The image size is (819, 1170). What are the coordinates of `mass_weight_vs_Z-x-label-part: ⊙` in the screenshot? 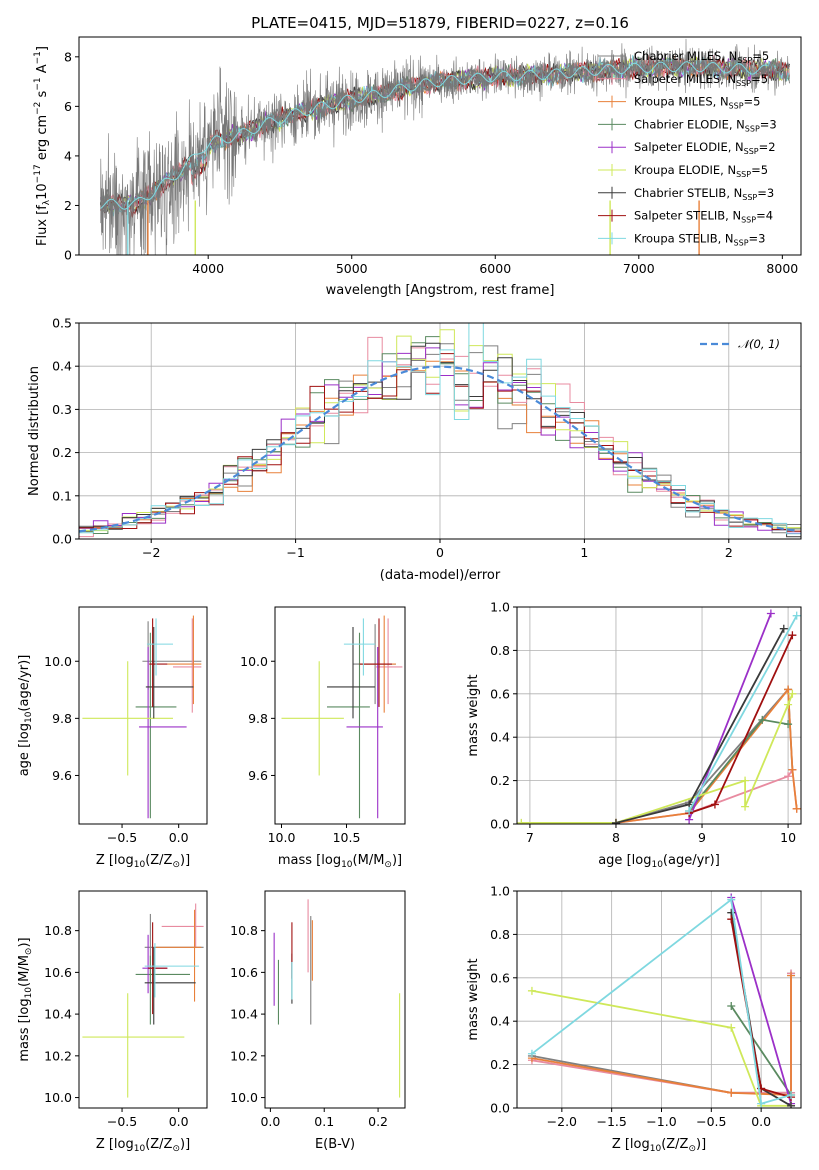 It's located at (692, 1149).